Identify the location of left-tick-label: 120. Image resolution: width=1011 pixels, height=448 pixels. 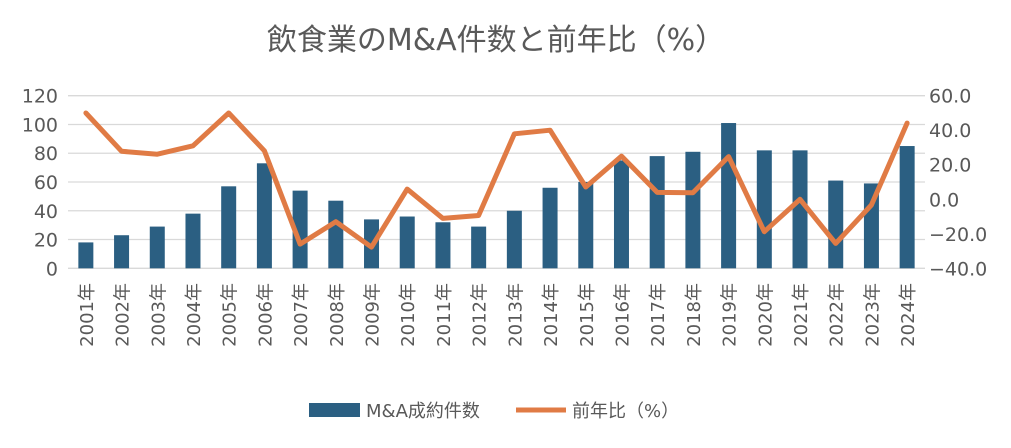
(40, 97).